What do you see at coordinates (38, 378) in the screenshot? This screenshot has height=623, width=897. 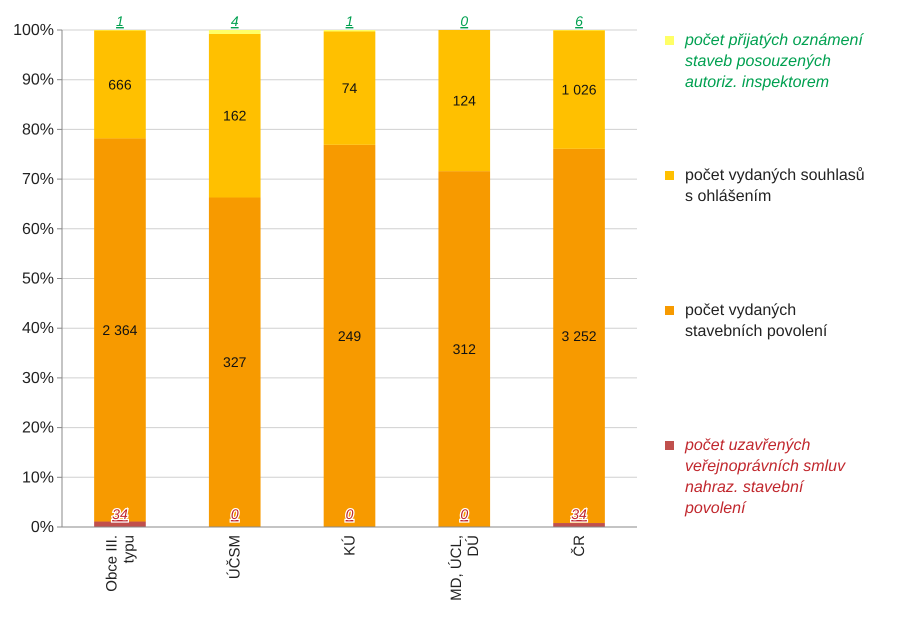 I see `y-tick-label: 30%` at bounding box center [38, 378].